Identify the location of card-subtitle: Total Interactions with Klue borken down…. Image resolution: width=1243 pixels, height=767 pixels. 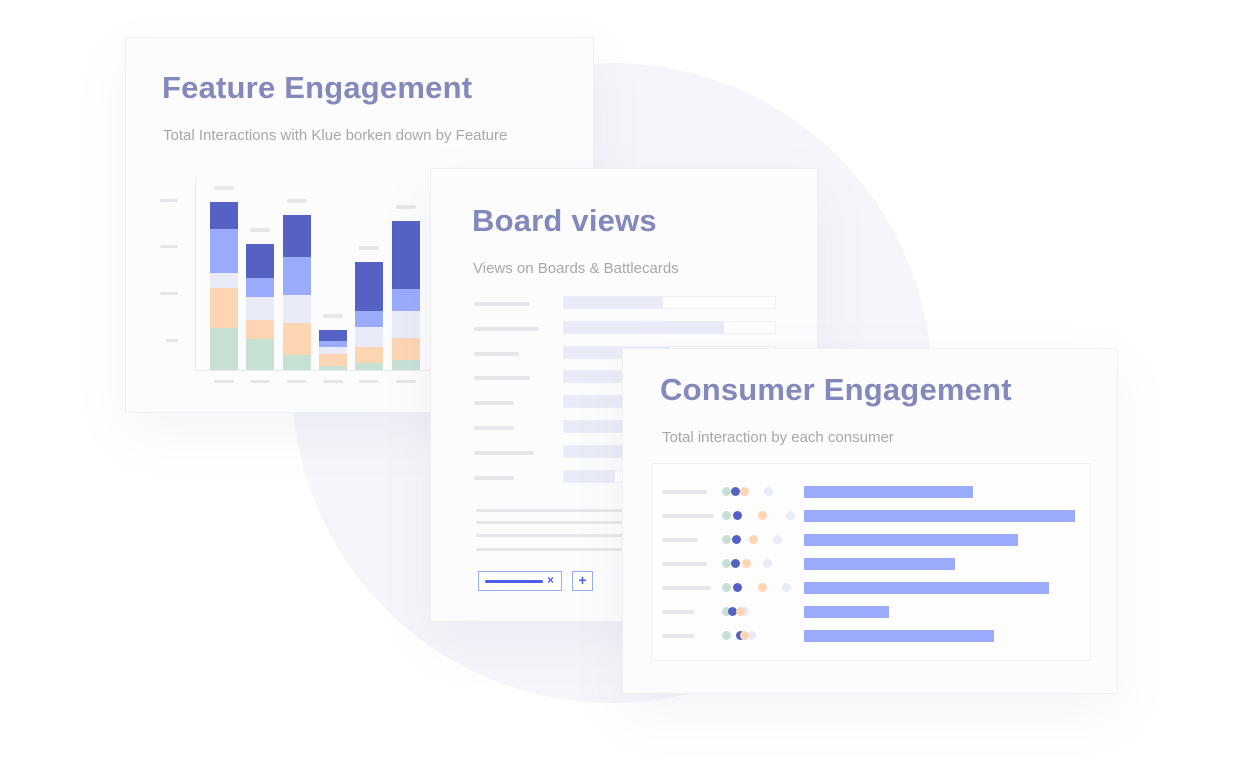
(335, 135).